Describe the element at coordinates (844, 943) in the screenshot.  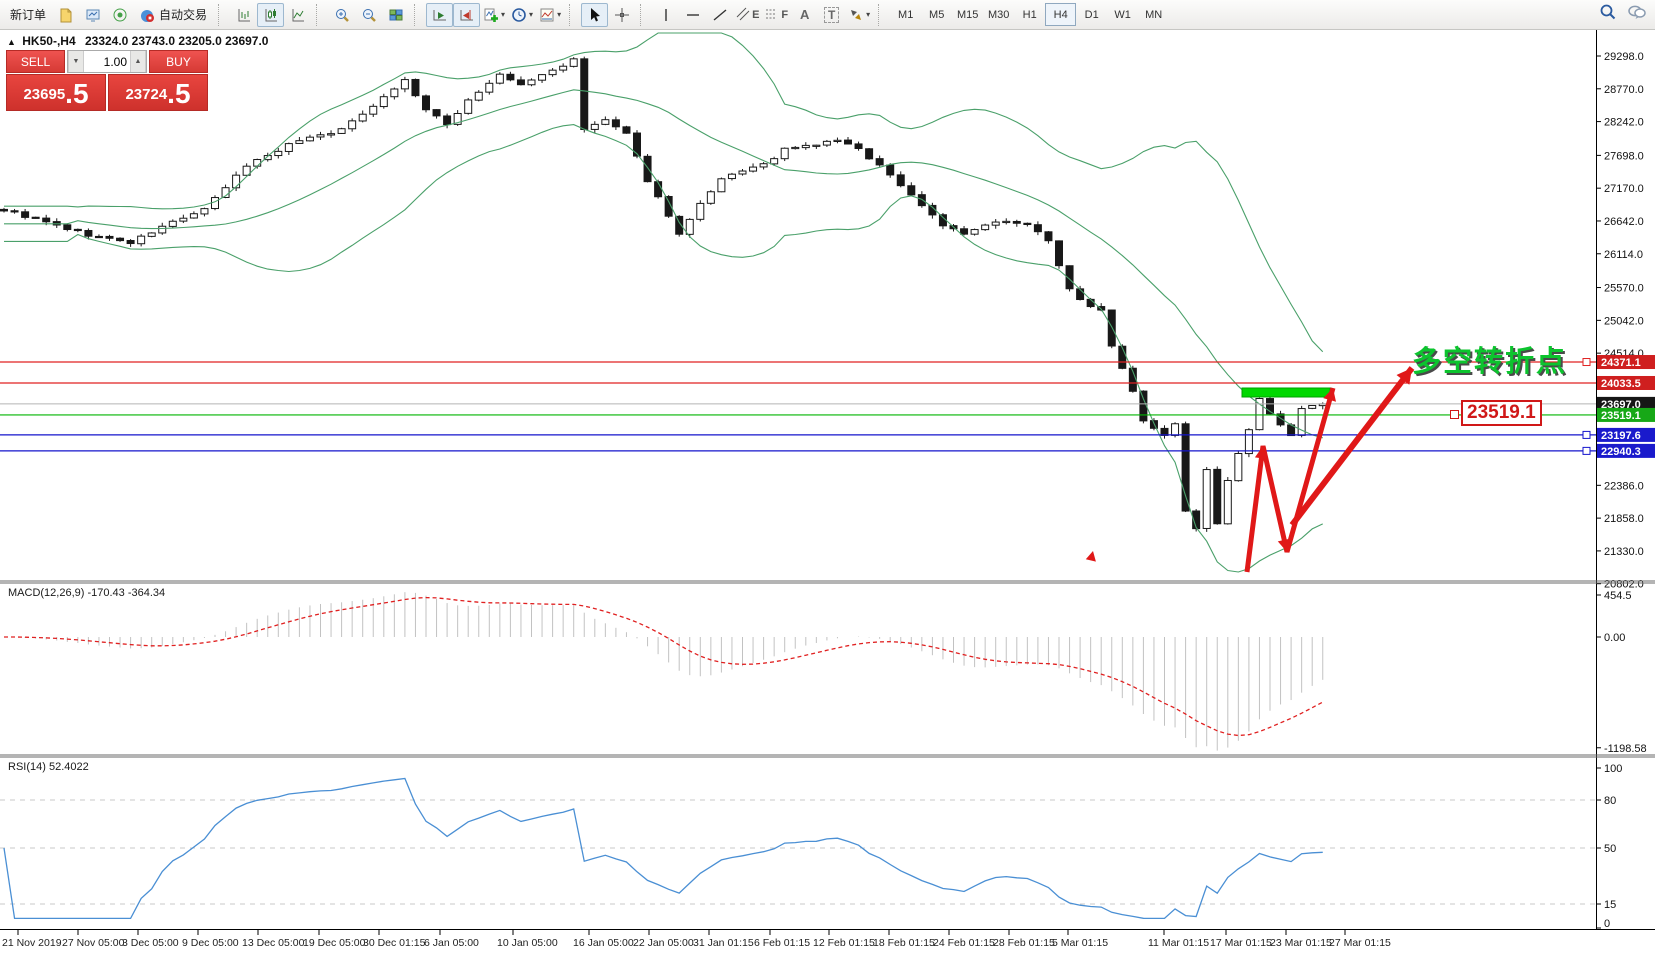
I see `svg-text: 12 Feb 01:15` at that location.